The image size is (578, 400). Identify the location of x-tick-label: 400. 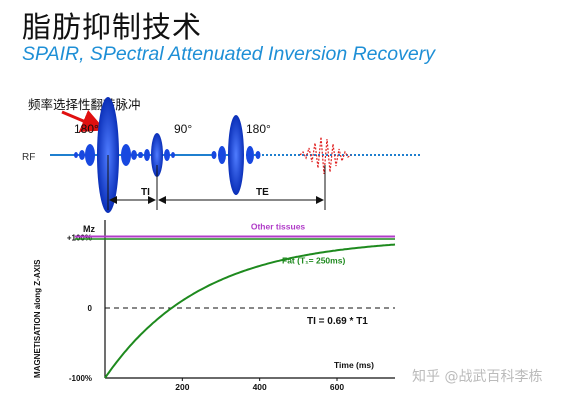
(260, 387).